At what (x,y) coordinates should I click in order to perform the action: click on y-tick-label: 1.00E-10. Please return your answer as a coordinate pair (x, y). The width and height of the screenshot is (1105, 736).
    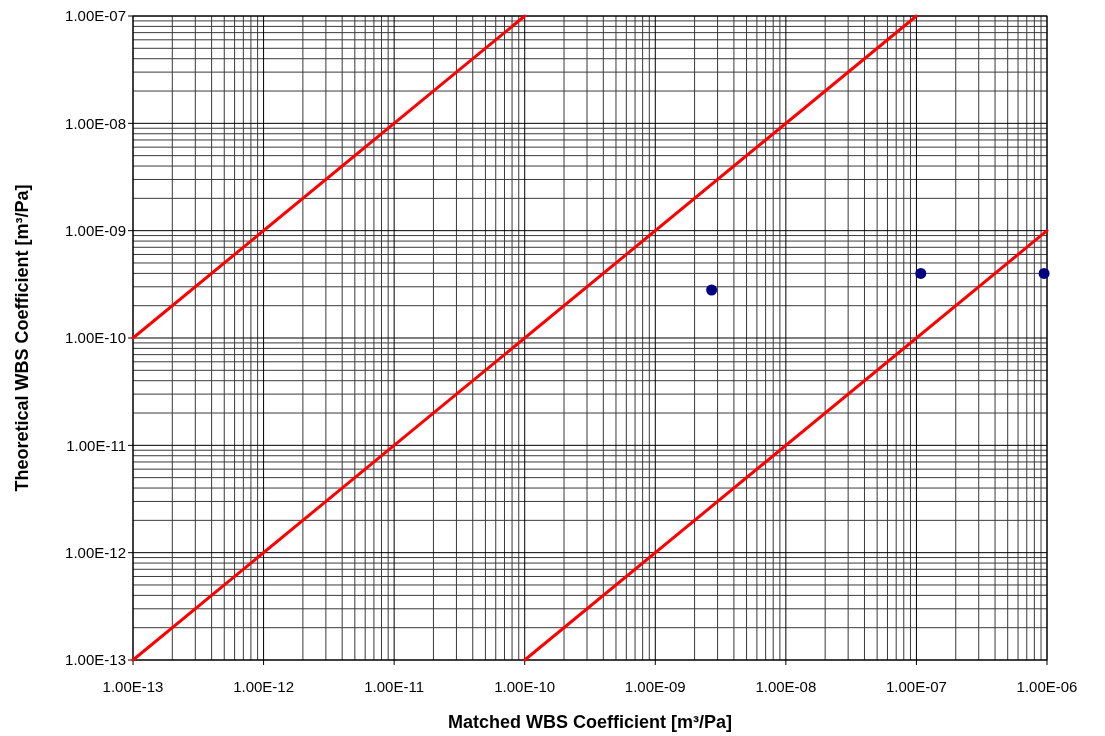
    Looking at the image, I should click on (95, 338).